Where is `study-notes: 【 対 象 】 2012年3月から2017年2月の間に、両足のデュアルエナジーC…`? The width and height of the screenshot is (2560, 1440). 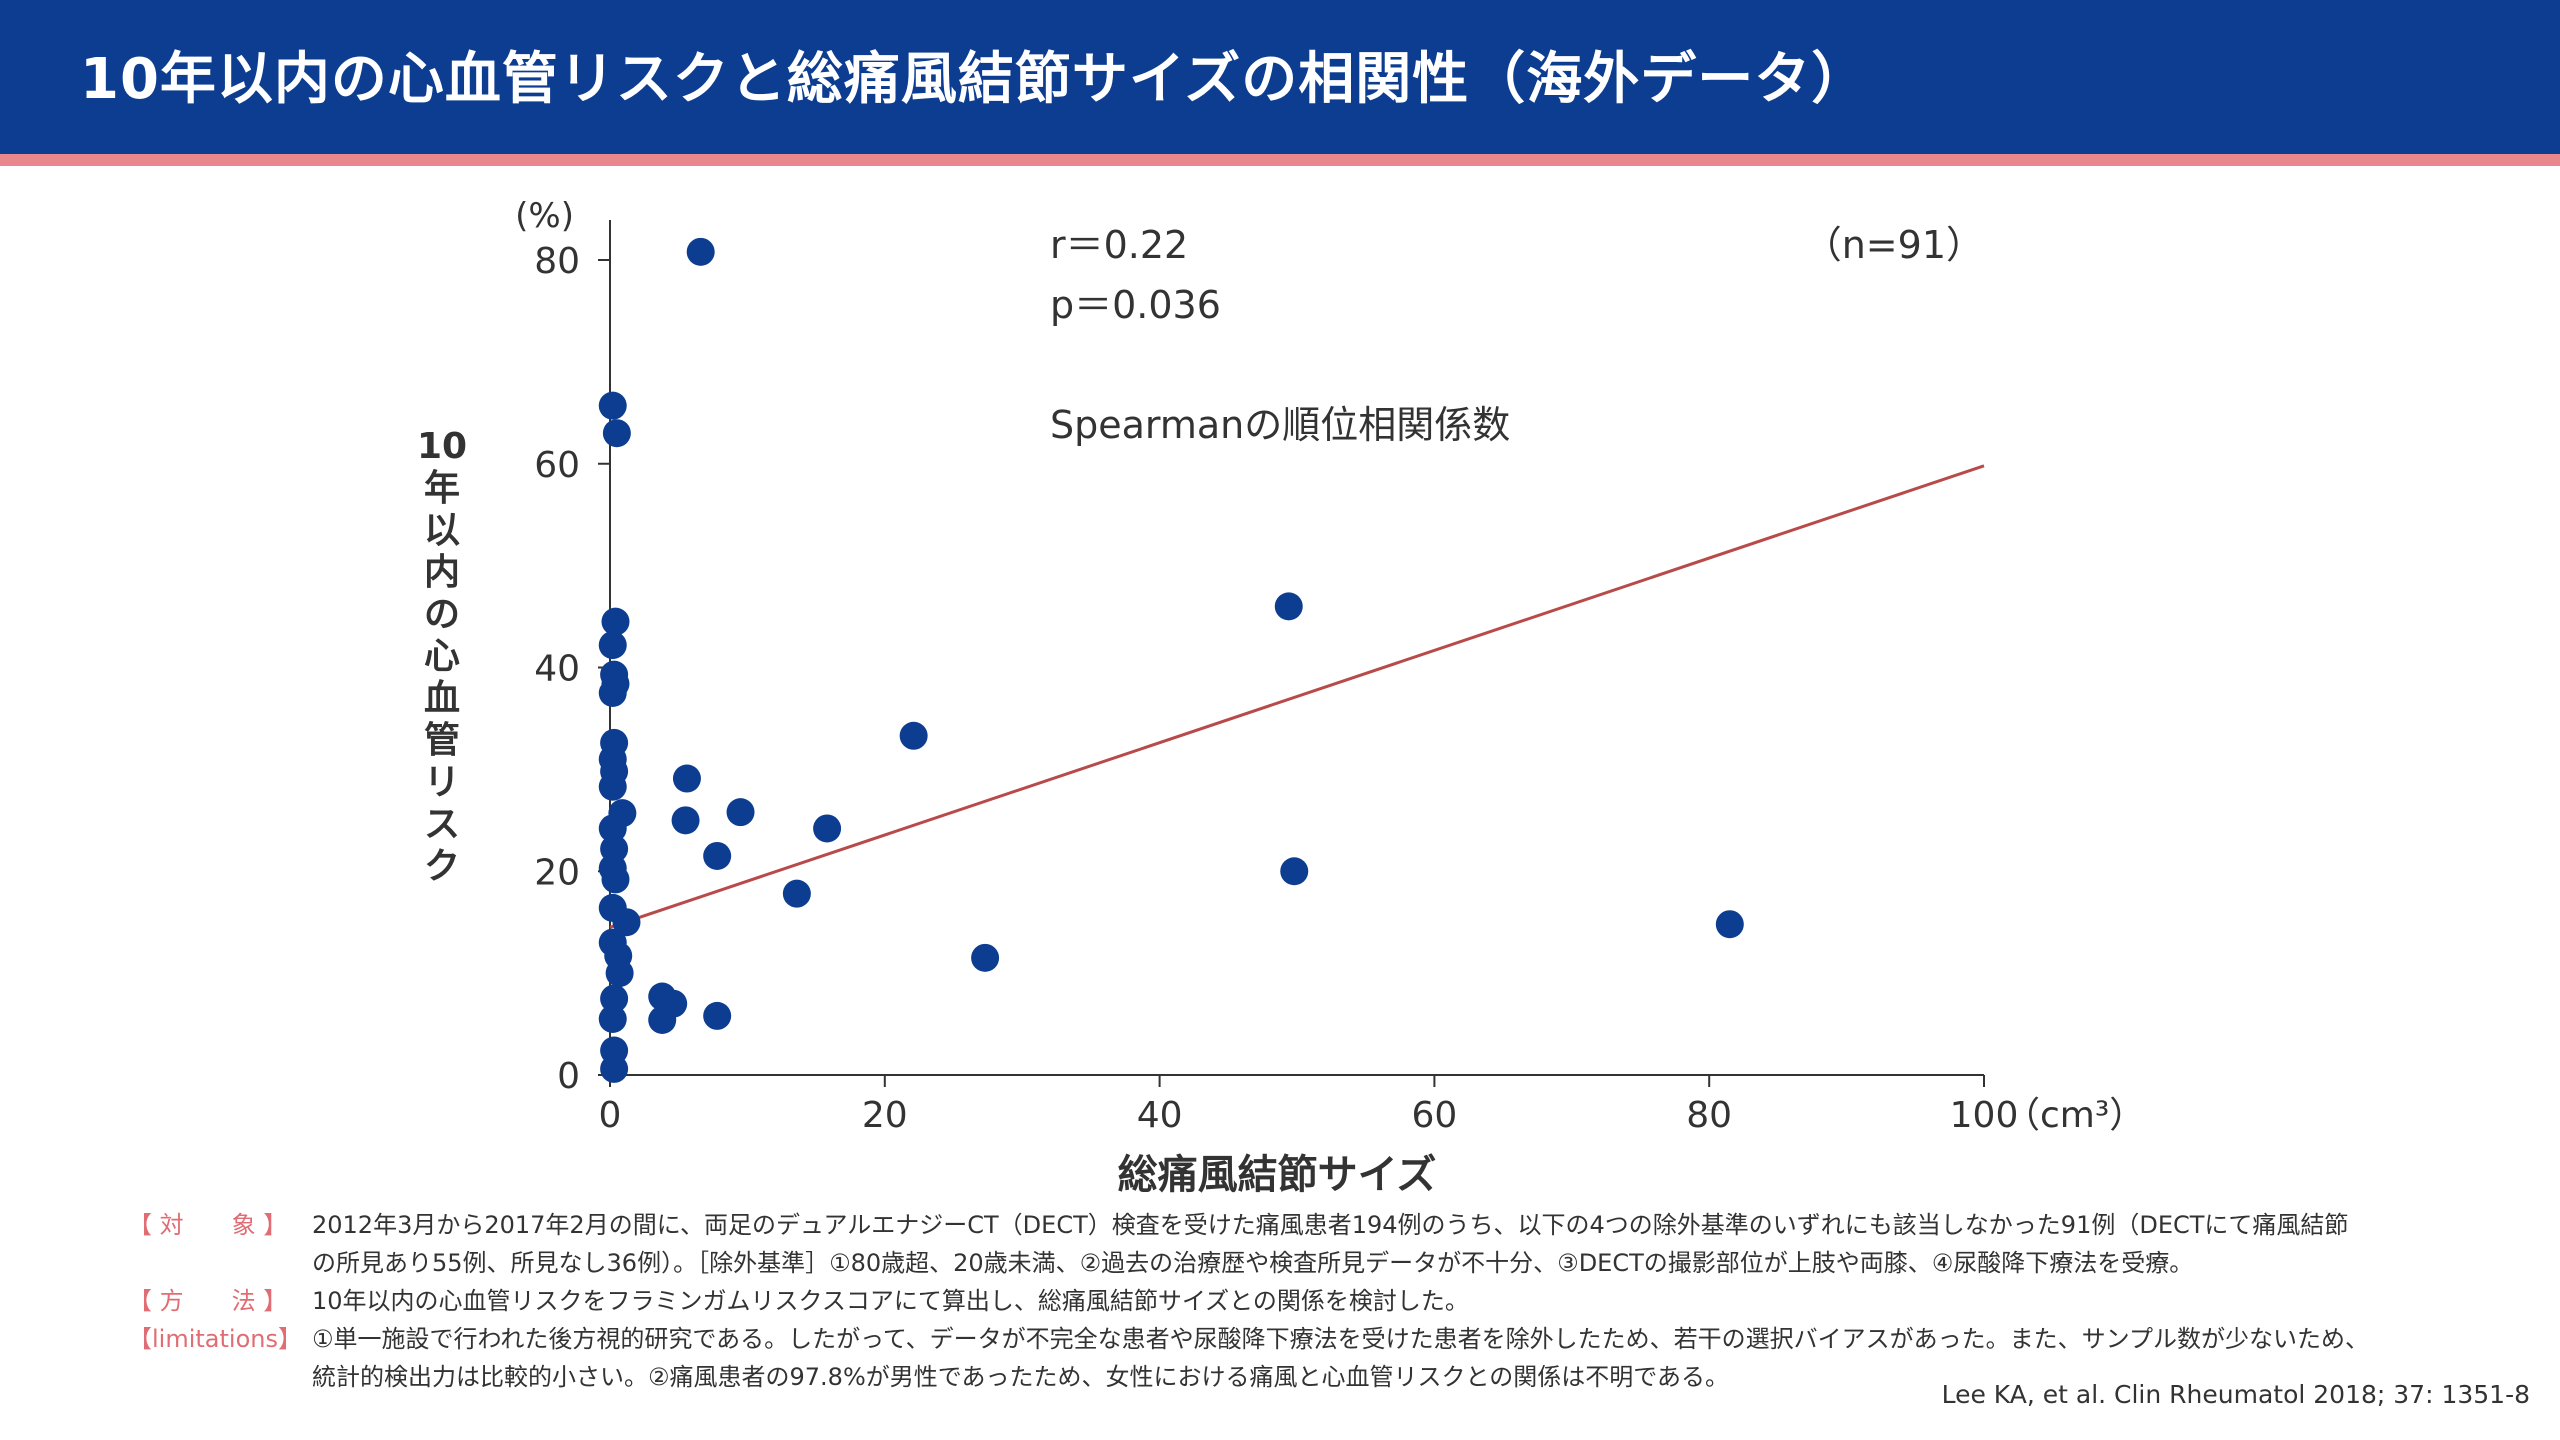
study-notes: 【 対 象 】 2012年3月から2017年2月の間に、両足のデュアルエナジーC… is located at coordinates (1278, 1301).